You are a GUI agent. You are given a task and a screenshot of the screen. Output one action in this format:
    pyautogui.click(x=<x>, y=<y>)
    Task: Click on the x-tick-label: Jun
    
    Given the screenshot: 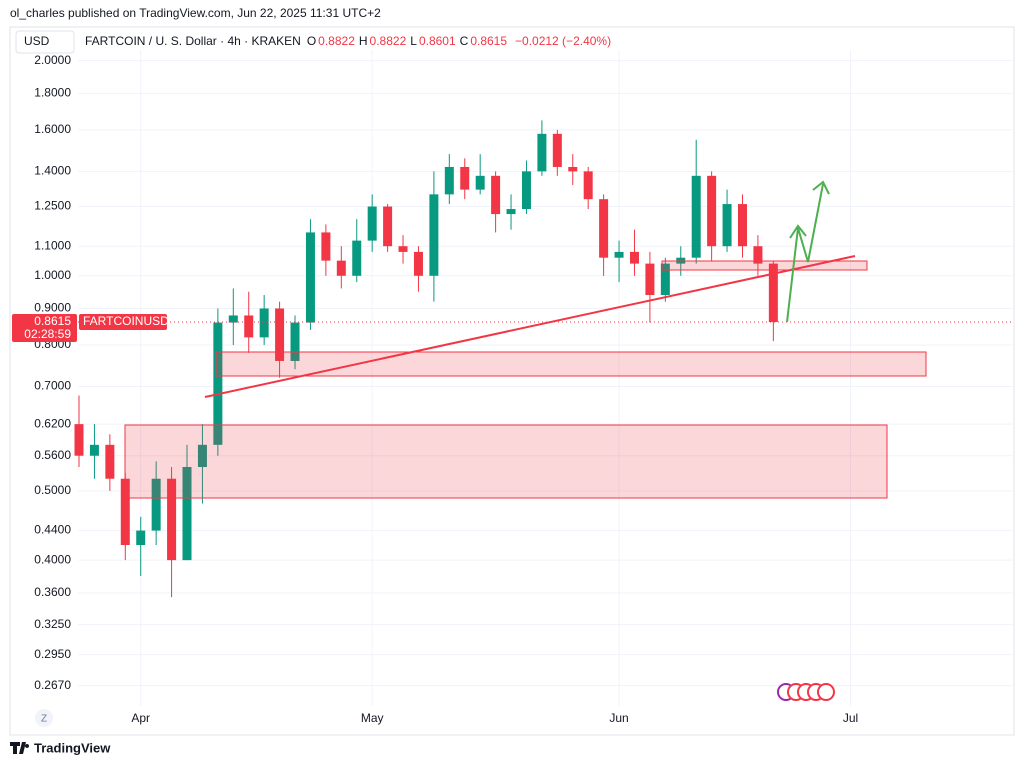 What is the action you would take?
    pyautogui.click(x=618, y=718)
    